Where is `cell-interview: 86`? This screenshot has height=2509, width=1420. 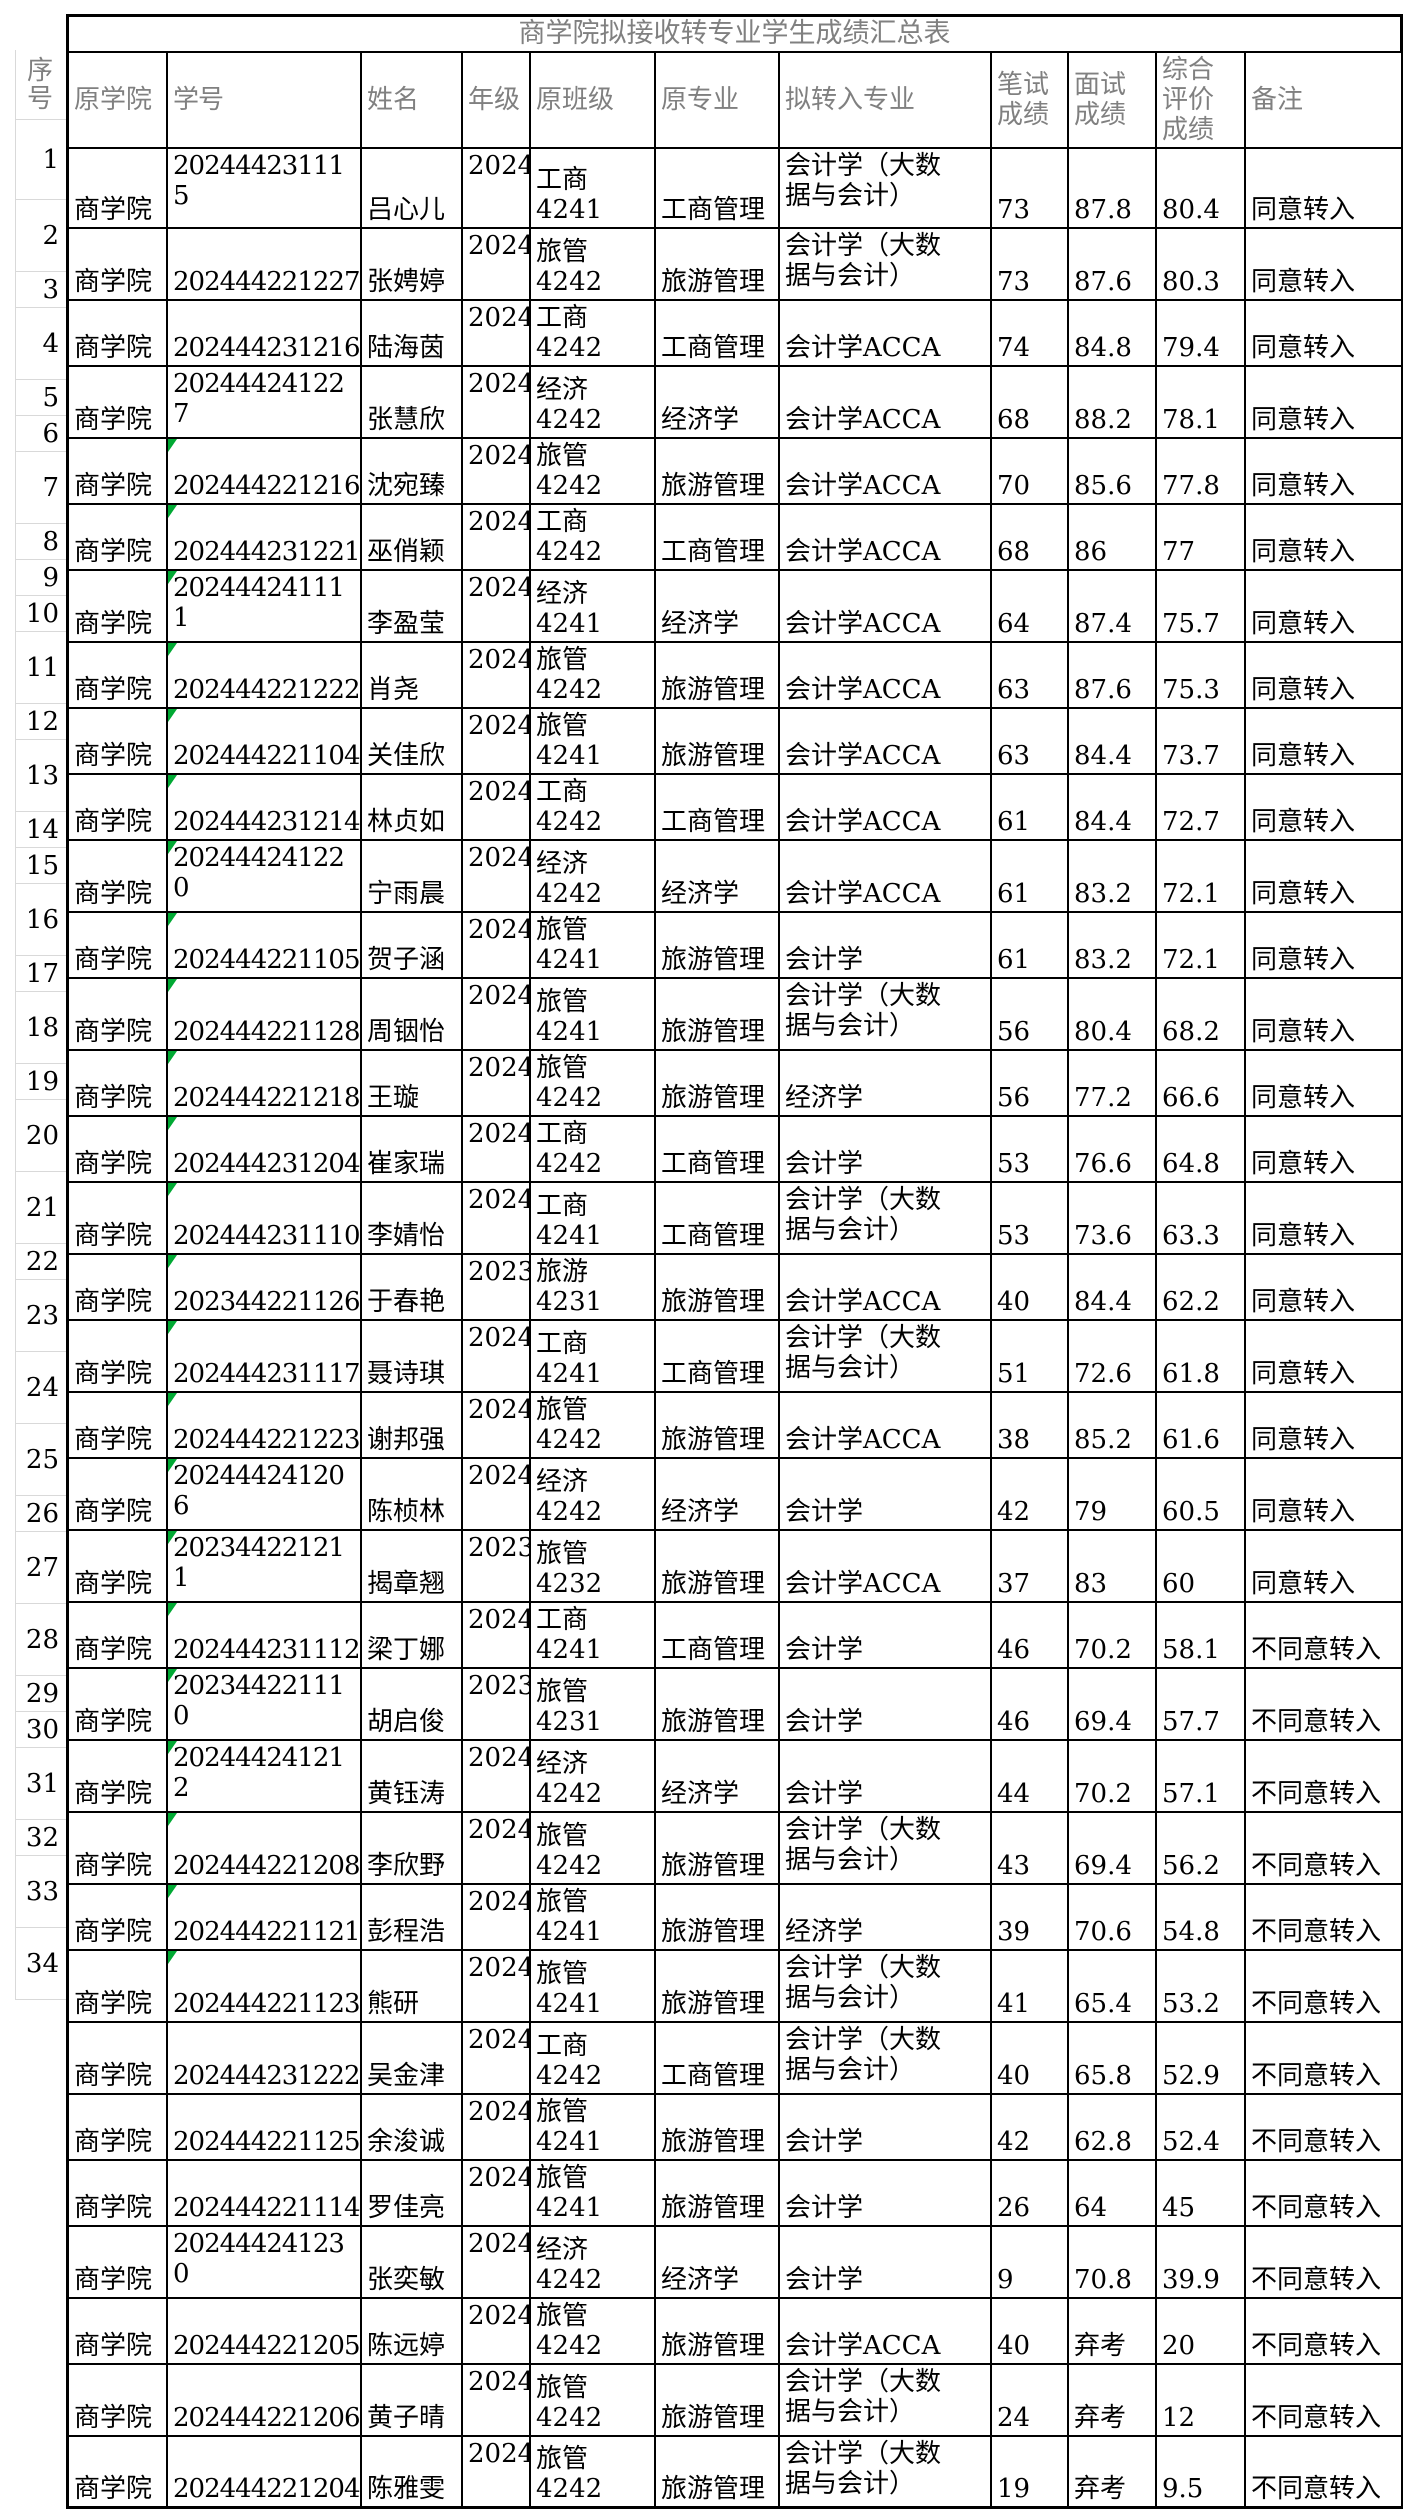
cell-interview: 86 is located at coordinates (1113, 538).